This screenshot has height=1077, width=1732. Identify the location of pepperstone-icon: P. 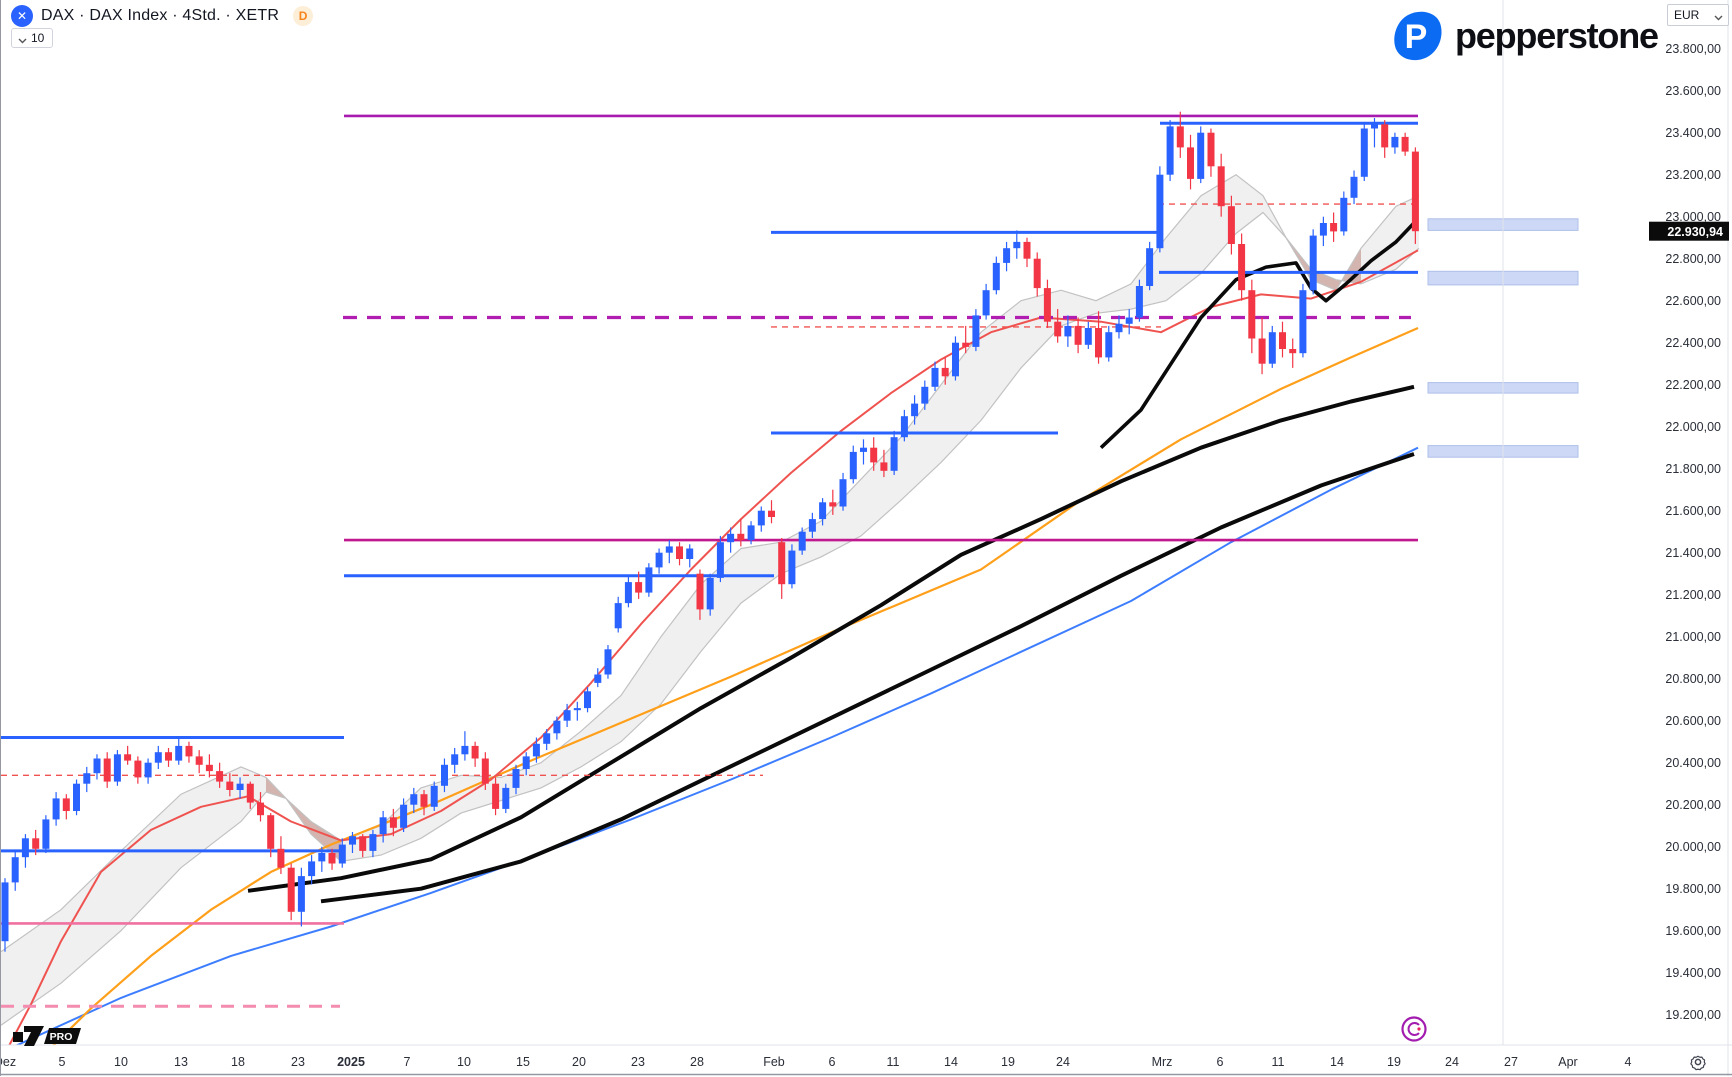
(1418, 36).